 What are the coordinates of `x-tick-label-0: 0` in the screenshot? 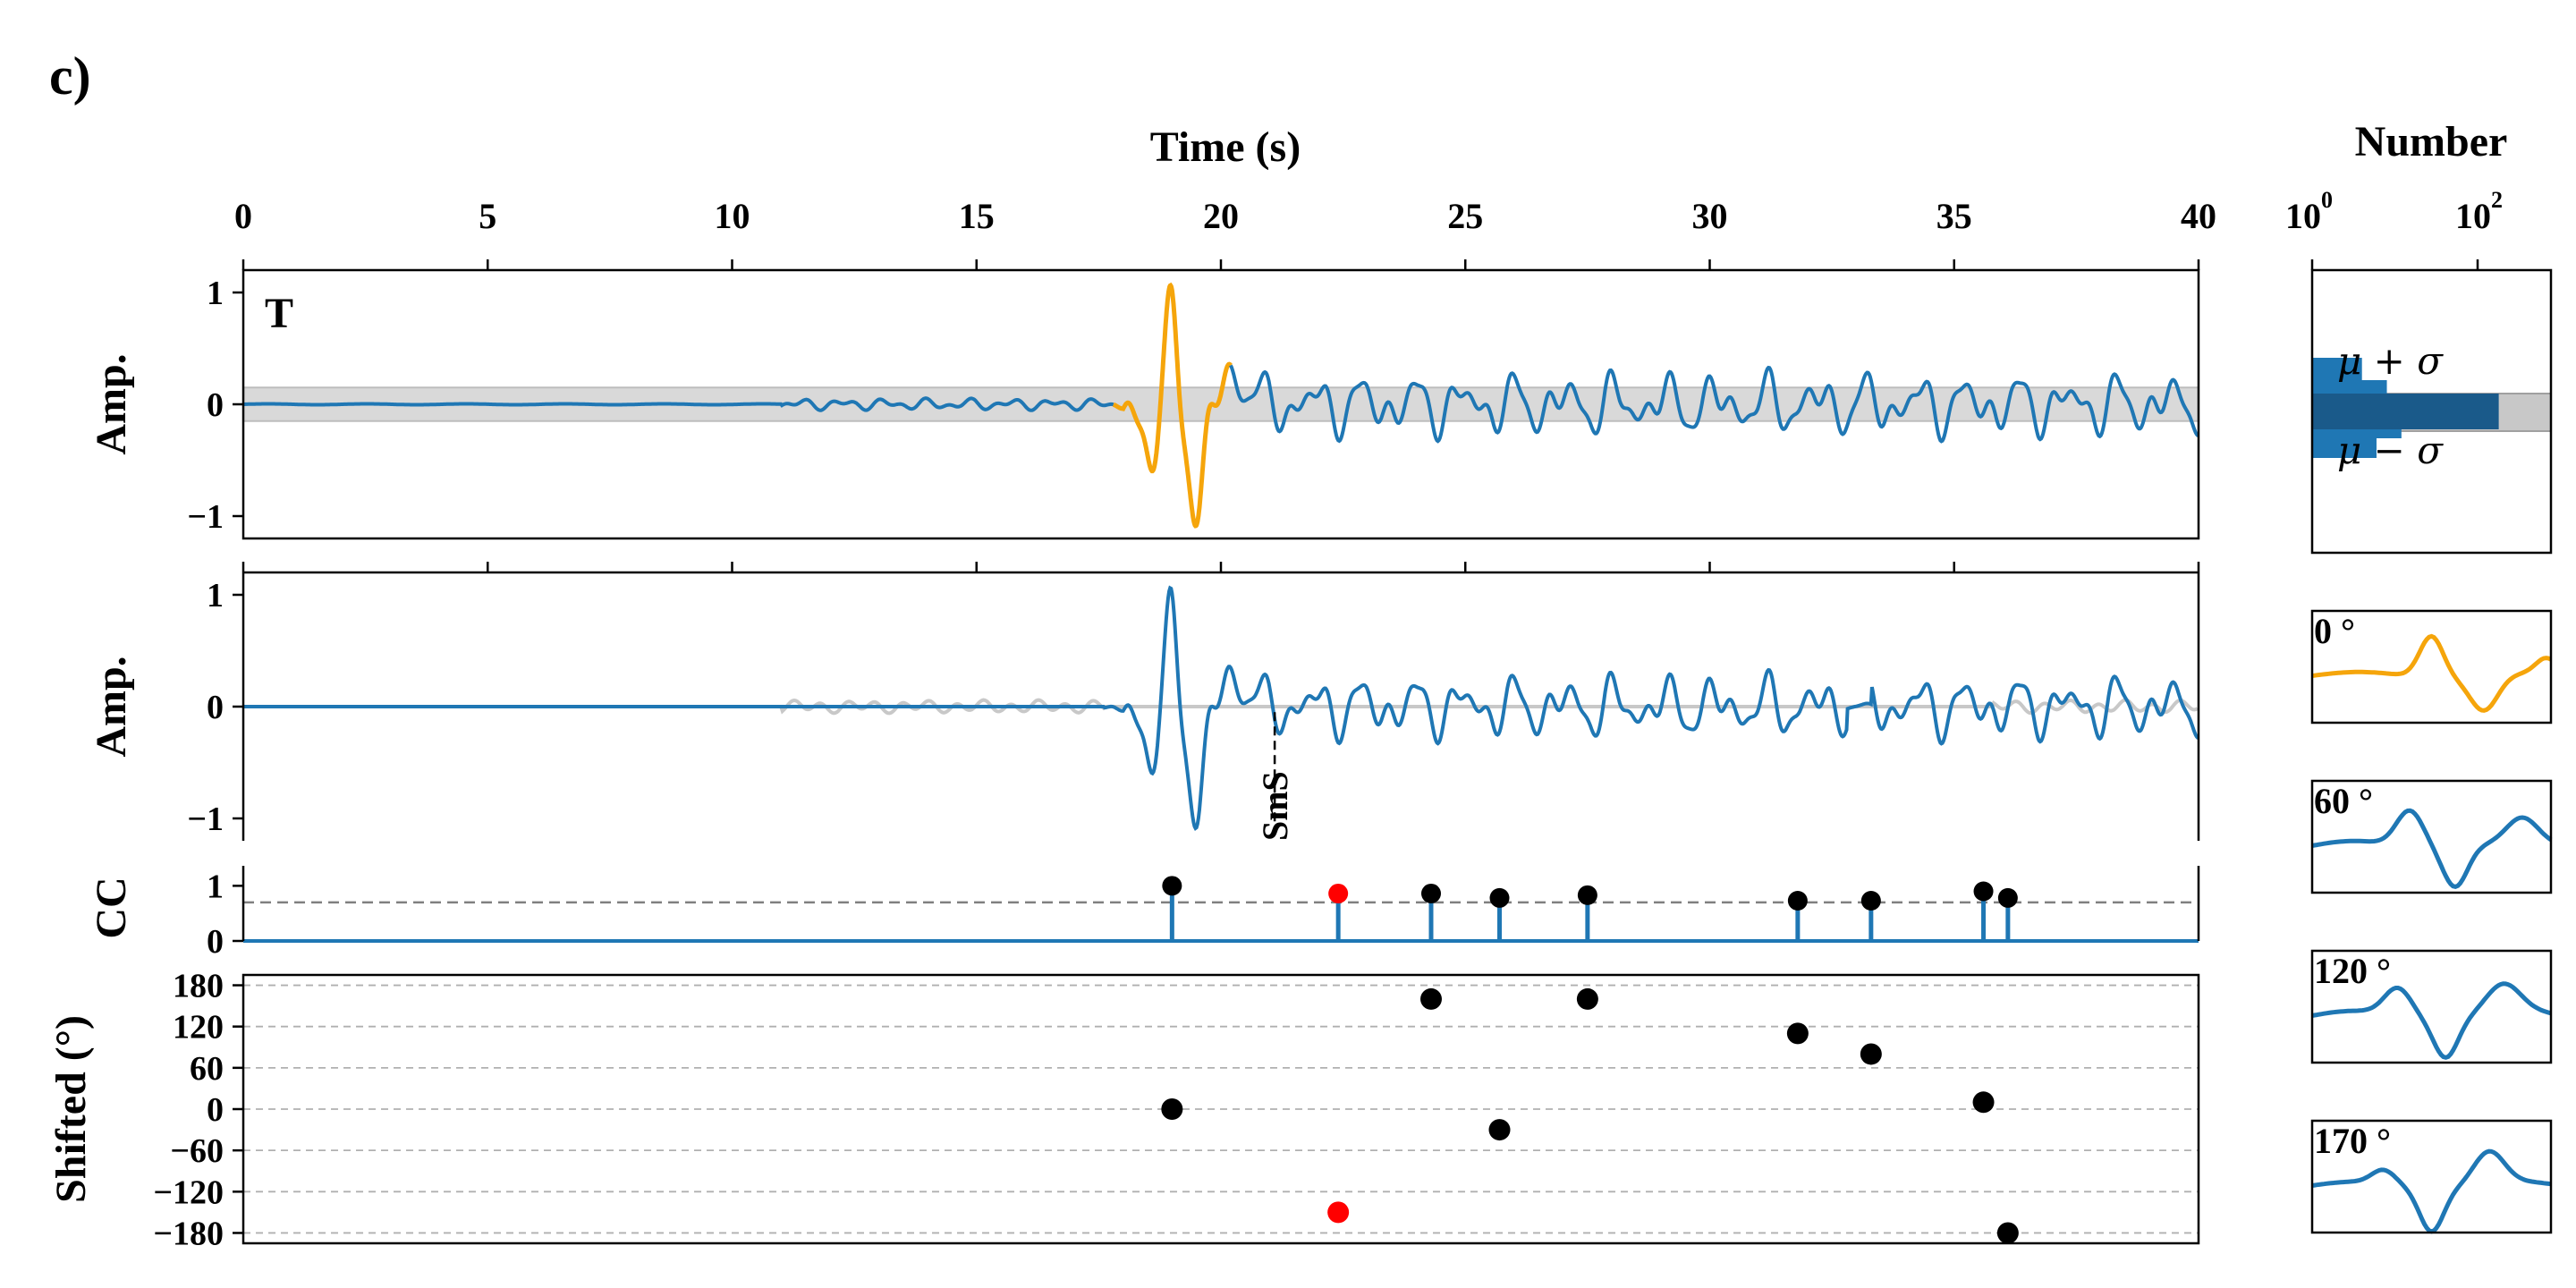 It's located at (243, 216).